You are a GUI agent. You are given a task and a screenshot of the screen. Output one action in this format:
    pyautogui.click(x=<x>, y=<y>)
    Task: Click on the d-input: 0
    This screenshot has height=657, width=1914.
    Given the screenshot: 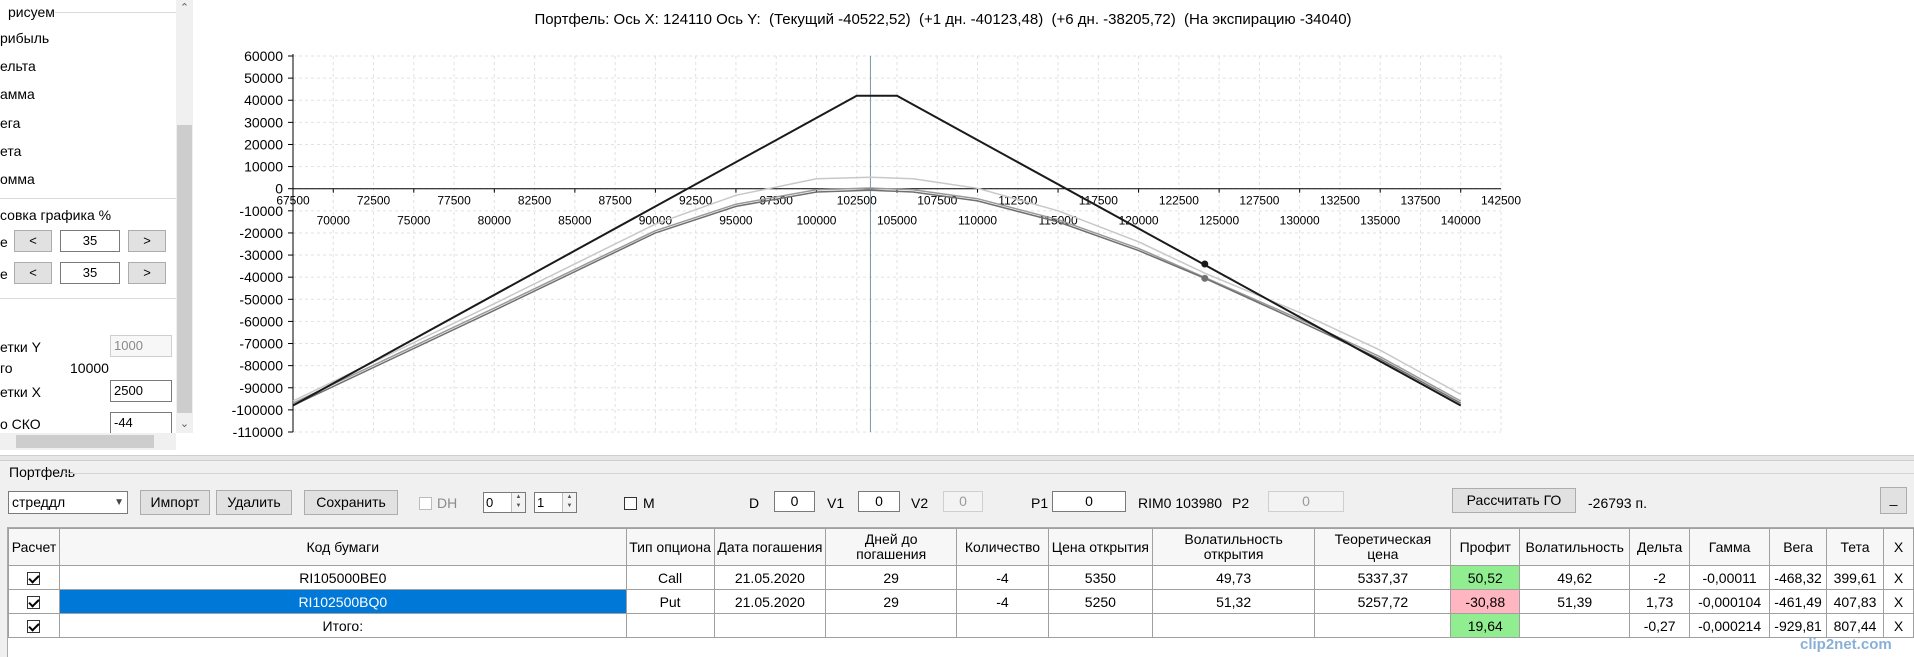 What is the action you would take?
    pyautogui.click(x=794, y=501)
    